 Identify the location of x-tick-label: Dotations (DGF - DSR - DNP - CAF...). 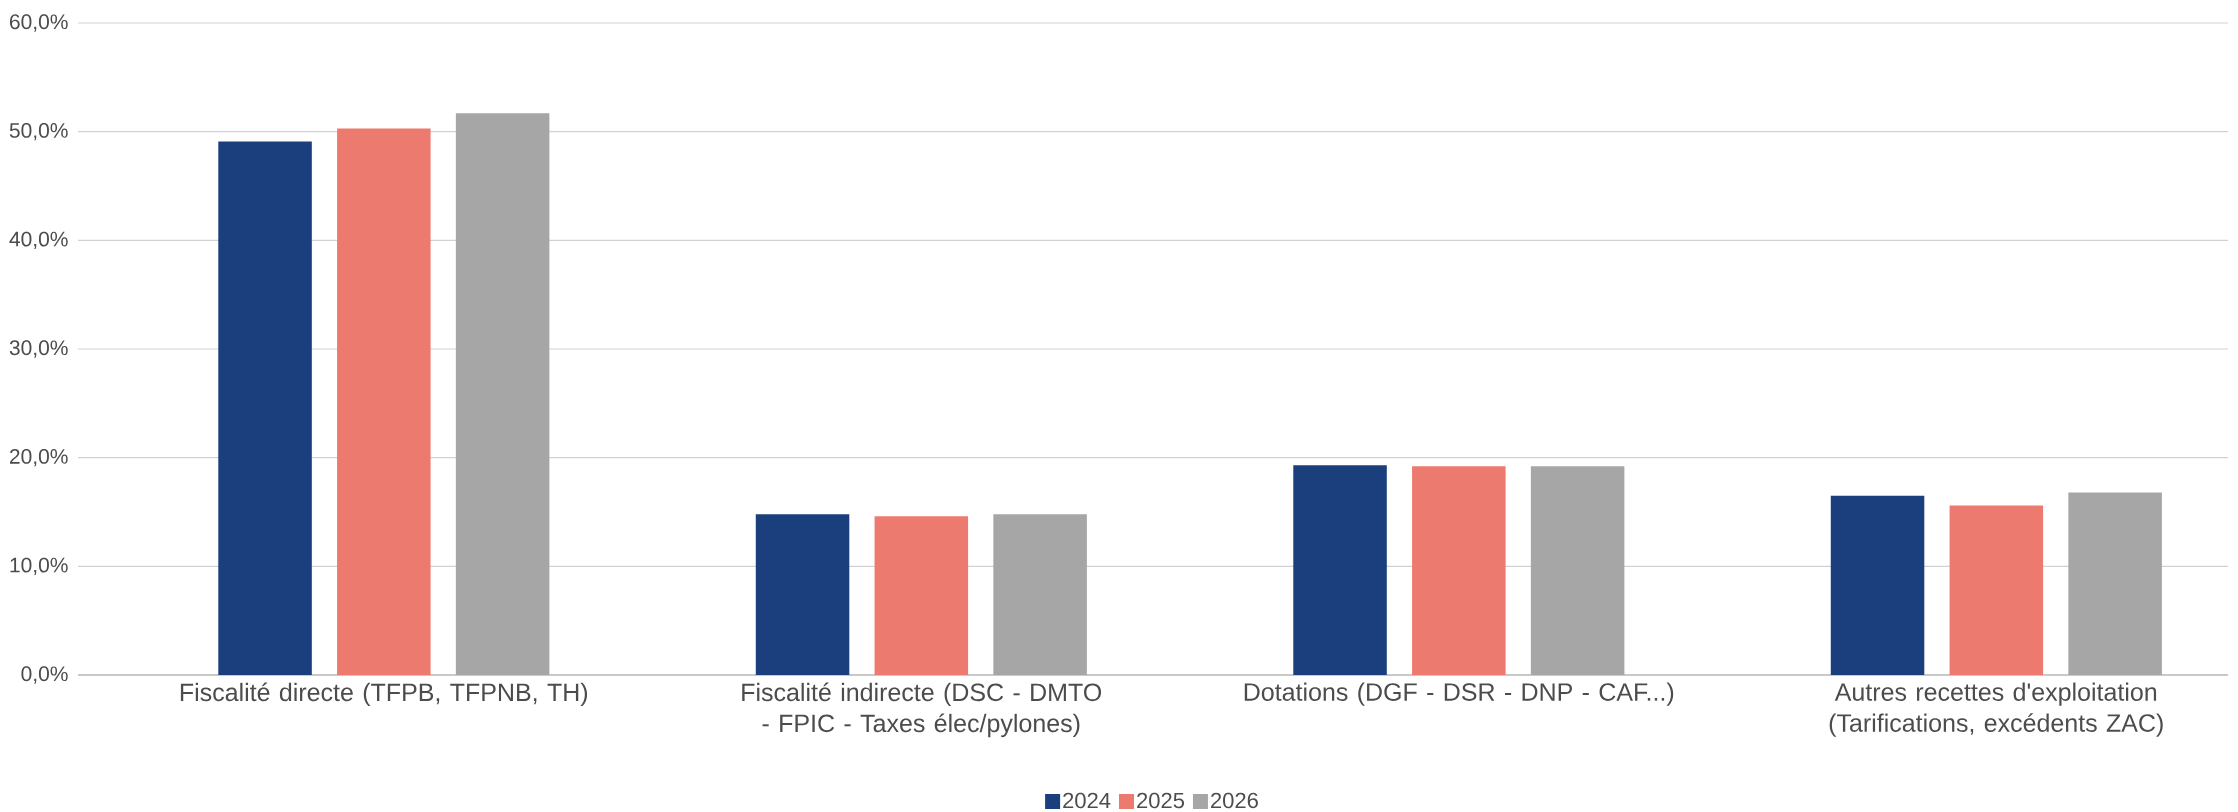
(1459, 694).